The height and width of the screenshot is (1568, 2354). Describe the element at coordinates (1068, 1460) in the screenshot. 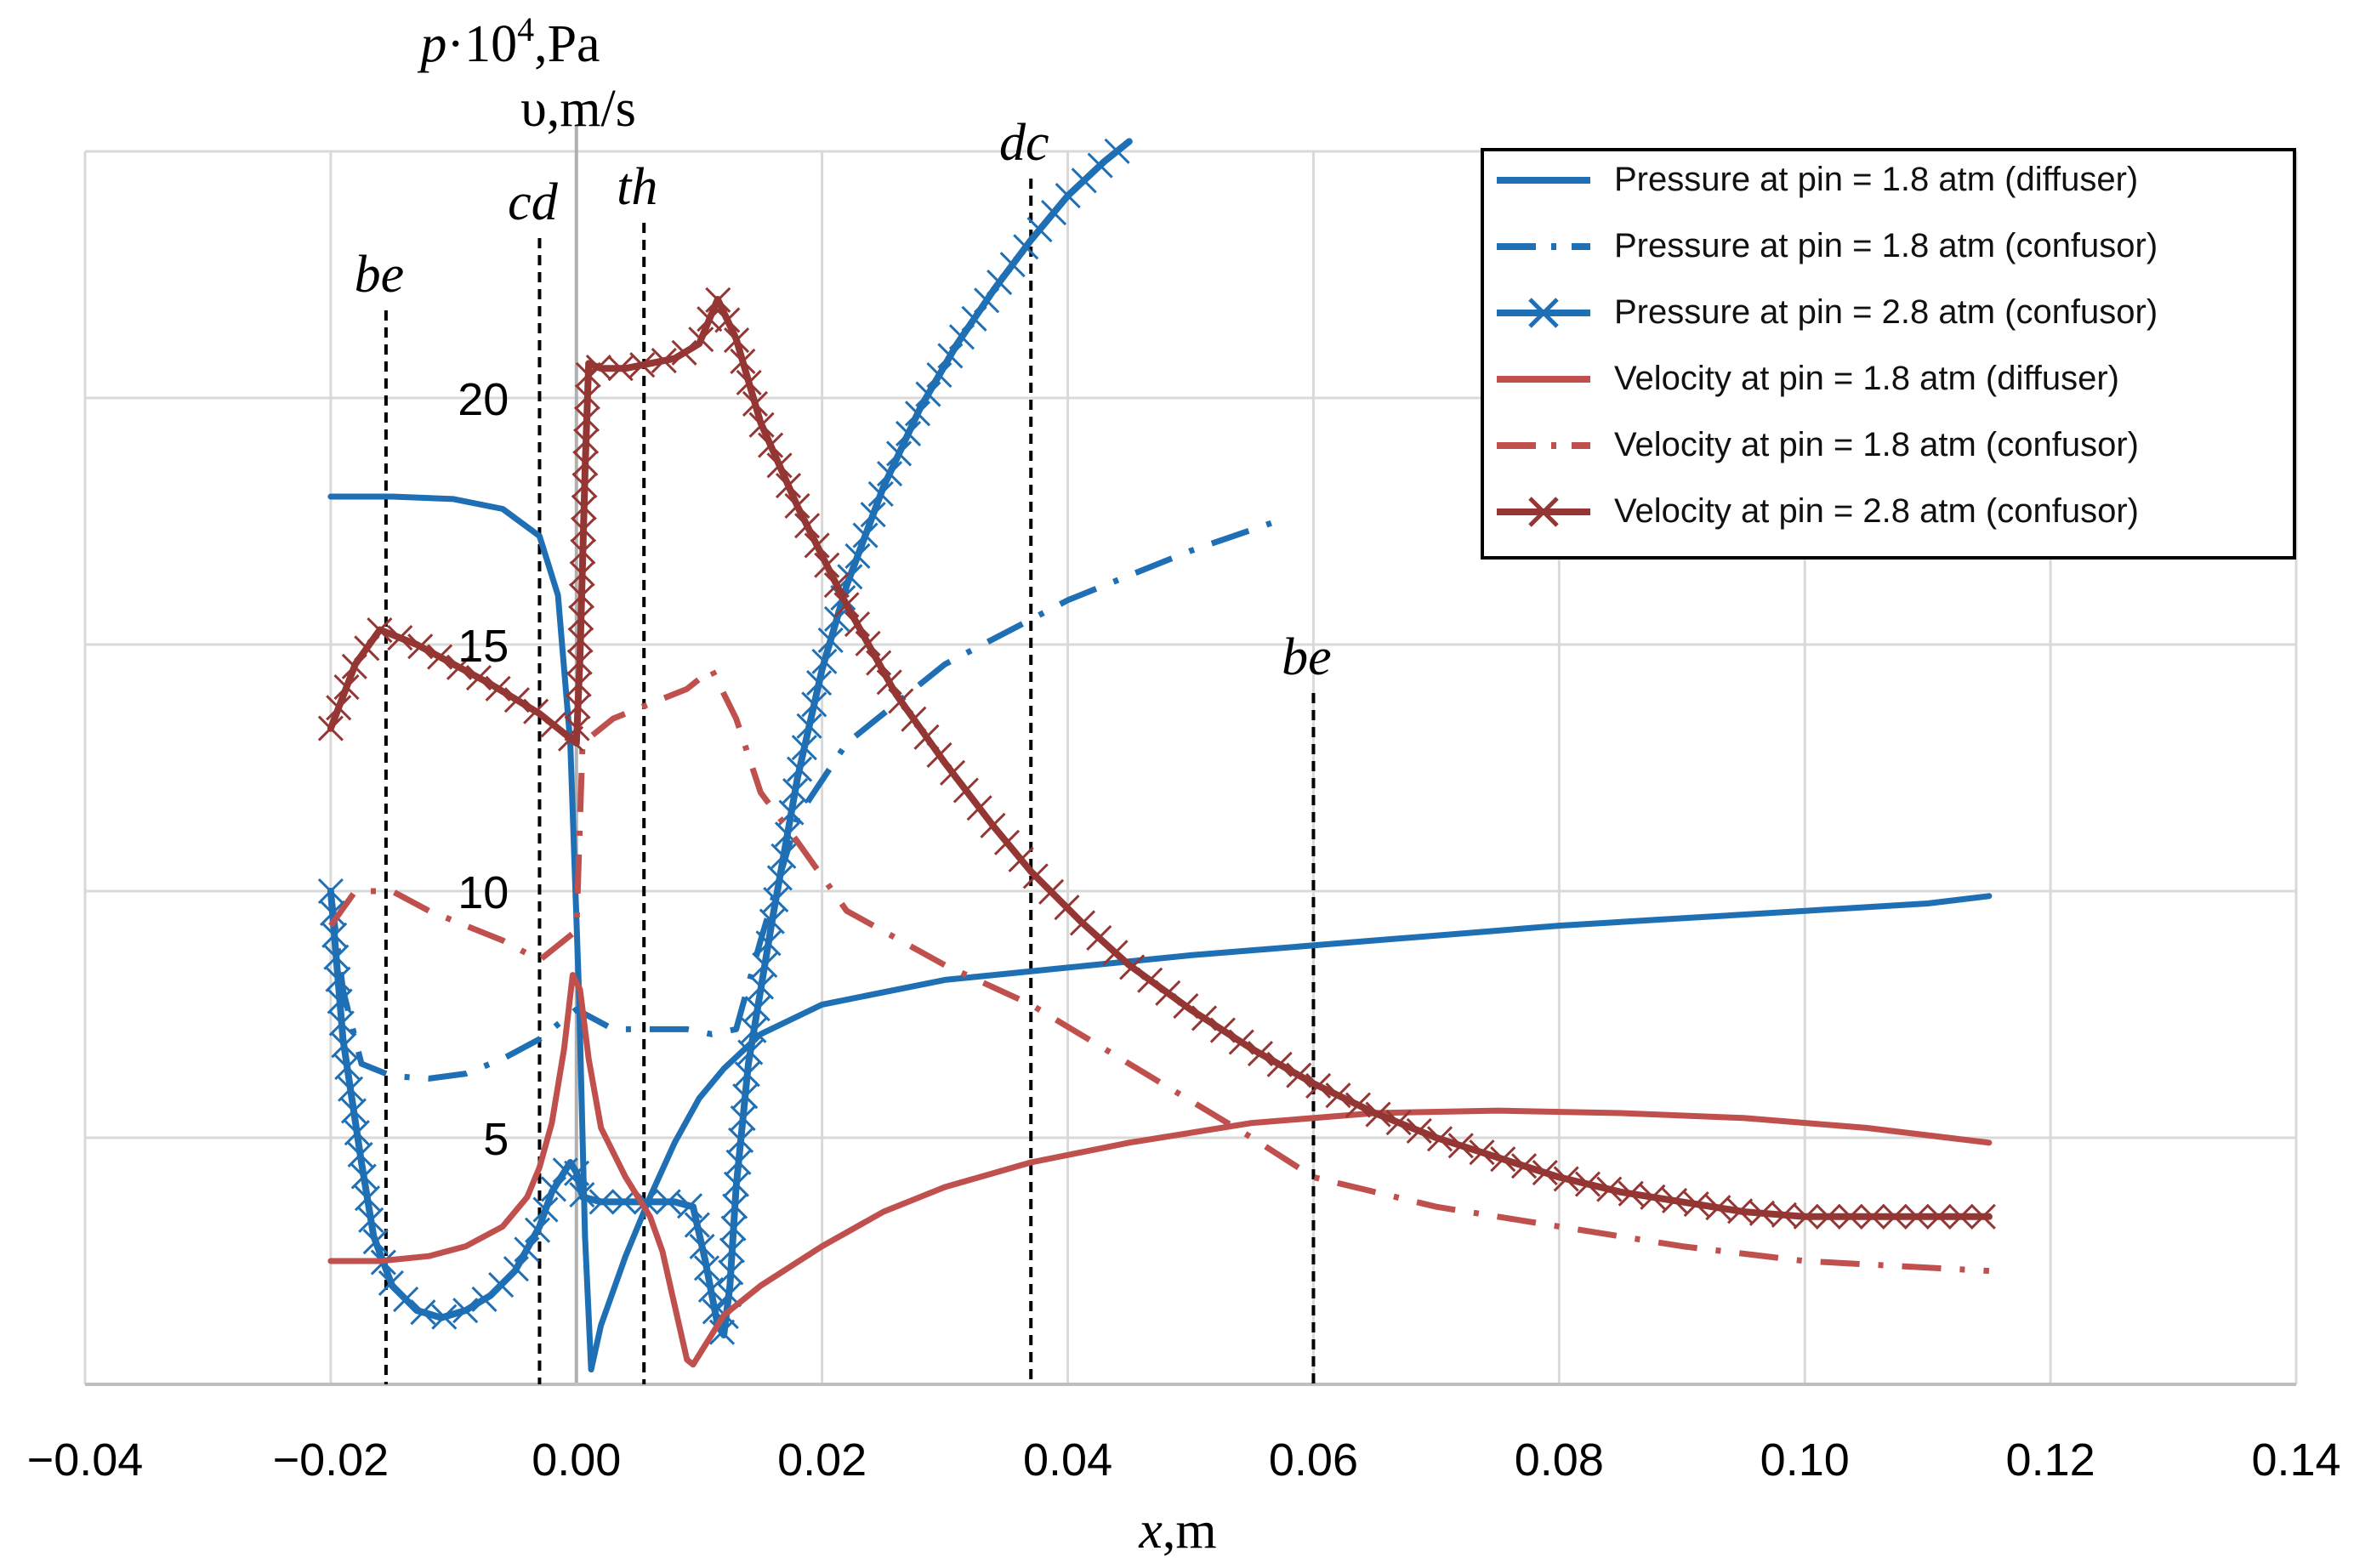

I see `x-tick-label: 0.04` at that location.